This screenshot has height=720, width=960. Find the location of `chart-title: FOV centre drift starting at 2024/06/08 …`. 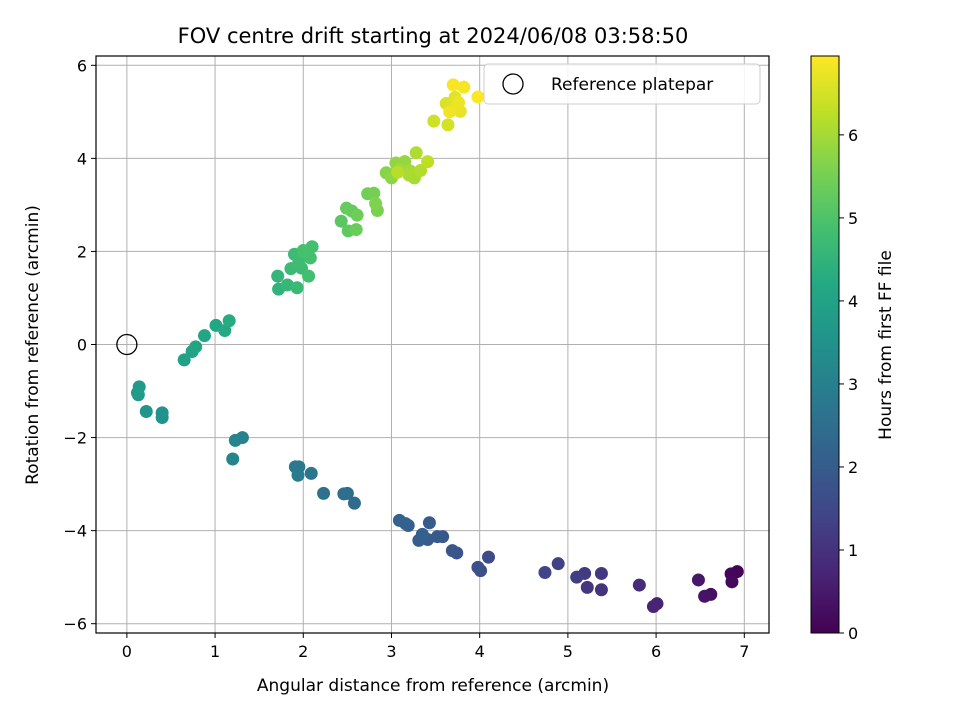

chart-title: FOV centre drift starting at 2024/06/08 … is located at coordinates (433, 36).